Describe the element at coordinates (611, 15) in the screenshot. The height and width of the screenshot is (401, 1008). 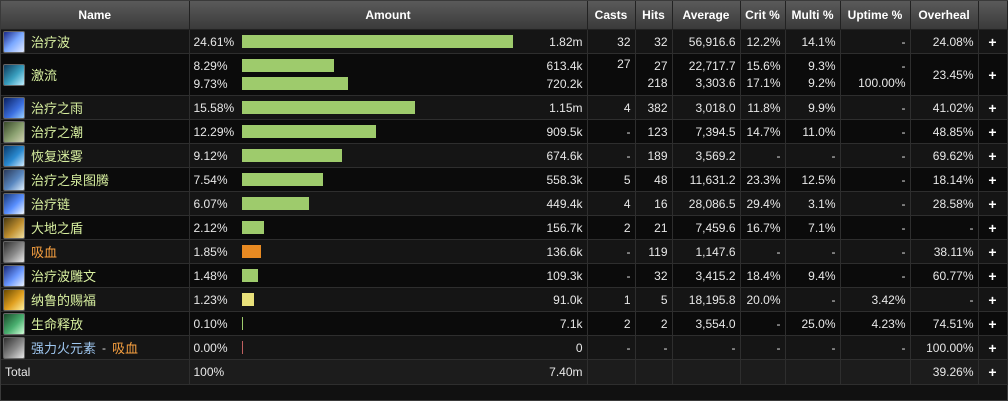
I see `col-casts-header: Casts` at that location.